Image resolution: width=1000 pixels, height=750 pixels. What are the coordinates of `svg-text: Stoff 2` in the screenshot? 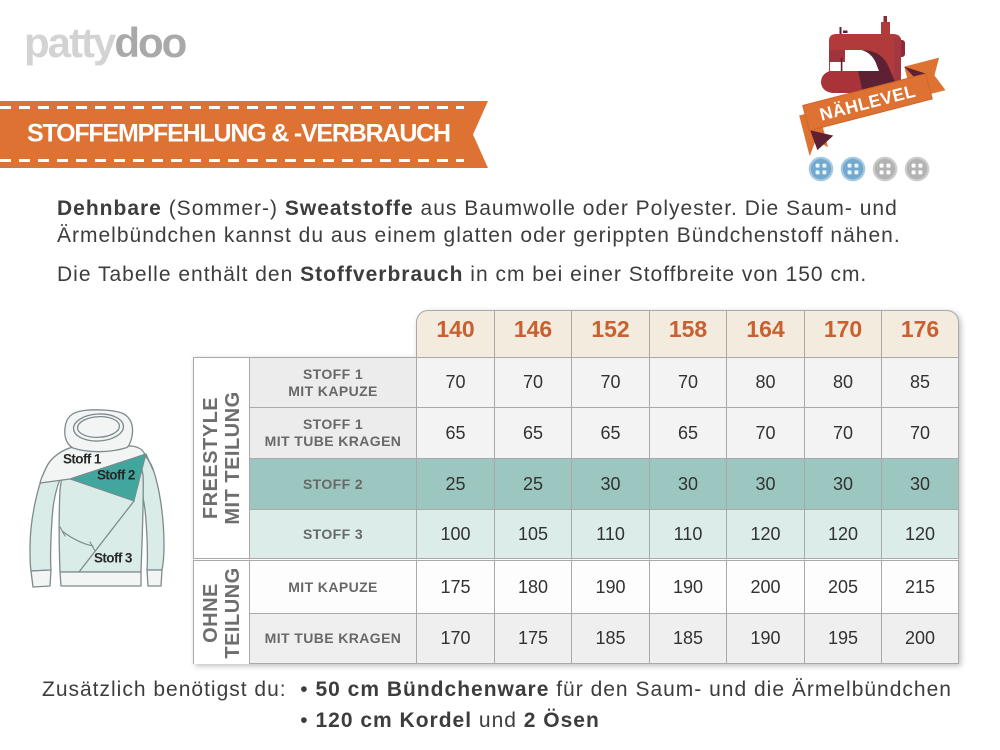 It's located at (116, 475).